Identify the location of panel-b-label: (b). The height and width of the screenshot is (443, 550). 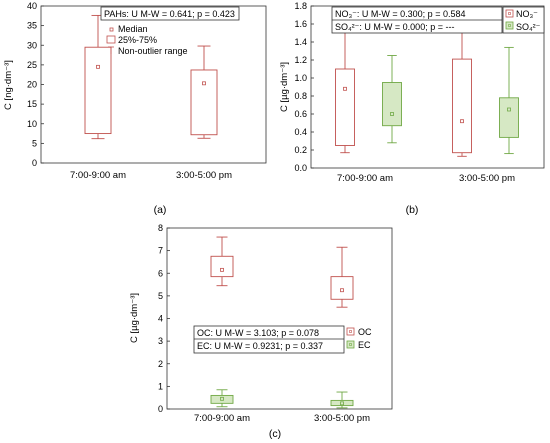
(412, 210).